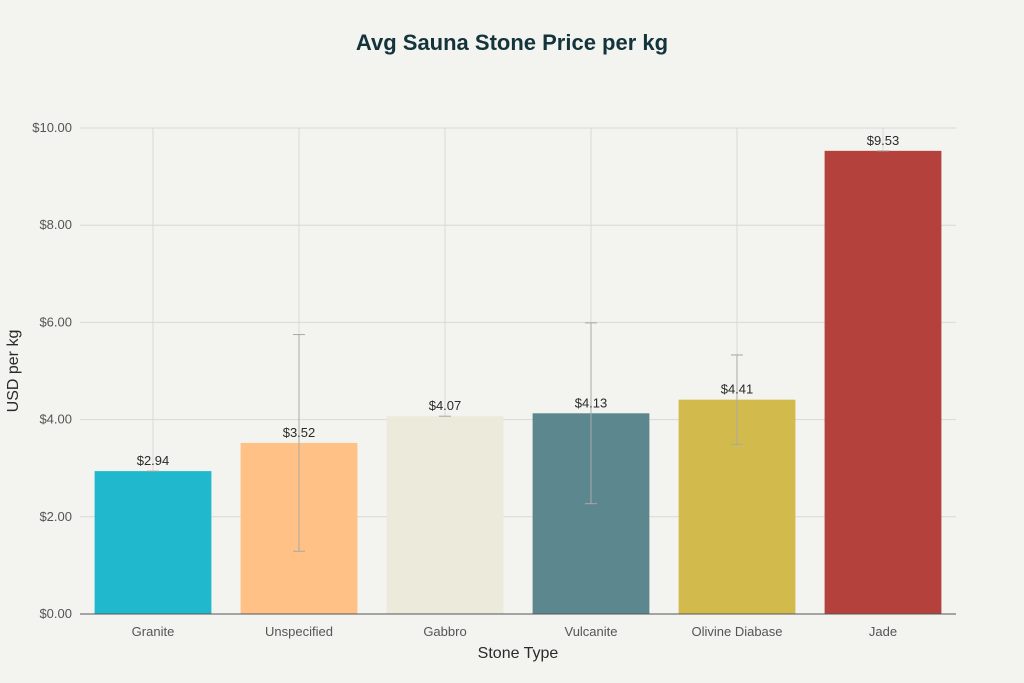 Image resolution: width=1024 pixels, height=683 pixels. What do you see at coordinates (512, 42) in the screenshot?
I see `chart-title: Avg Sauna Stone Price per kg` at bounding box center [512, 42].